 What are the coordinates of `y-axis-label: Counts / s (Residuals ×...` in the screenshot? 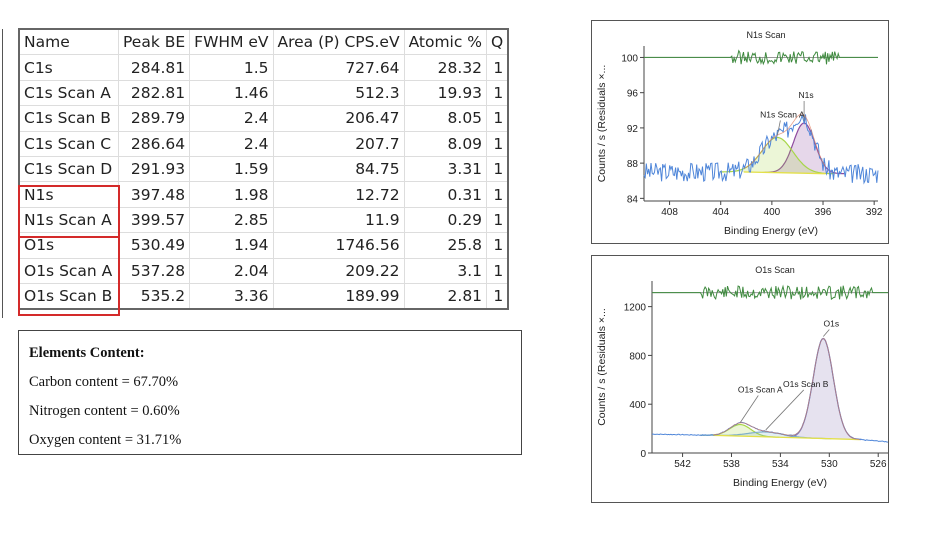 It's located at (602, 367).